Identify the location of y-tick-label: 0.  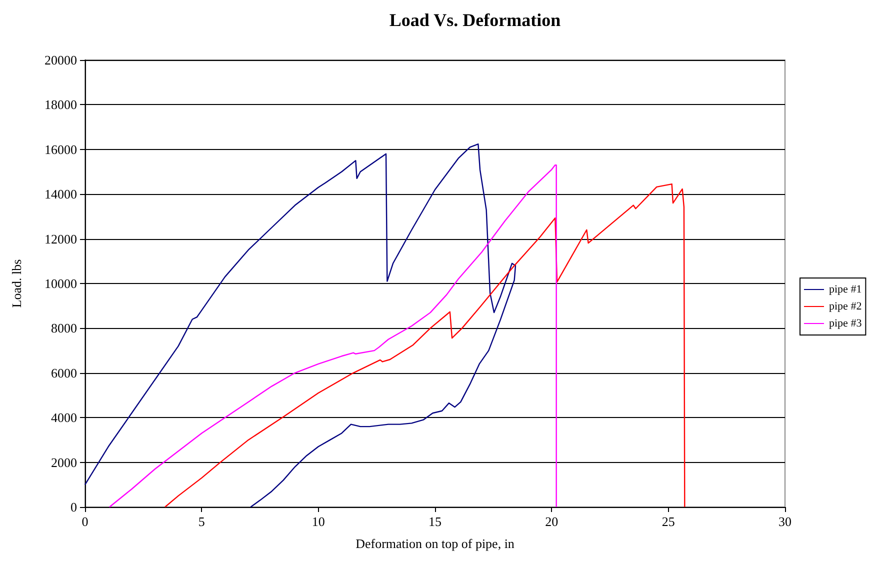
(73, 507).